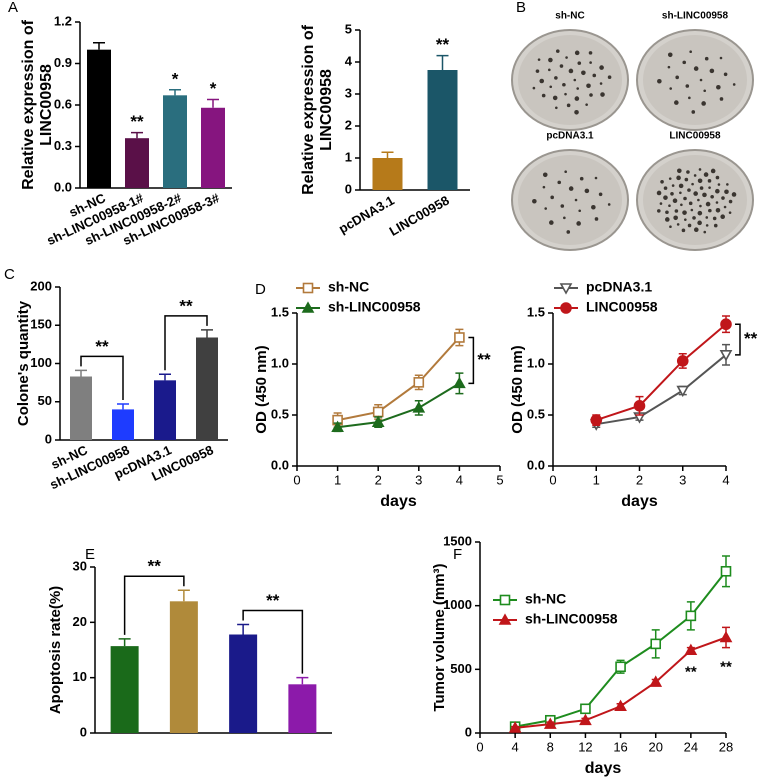  I want to click on significance: *, so click(213, 88).